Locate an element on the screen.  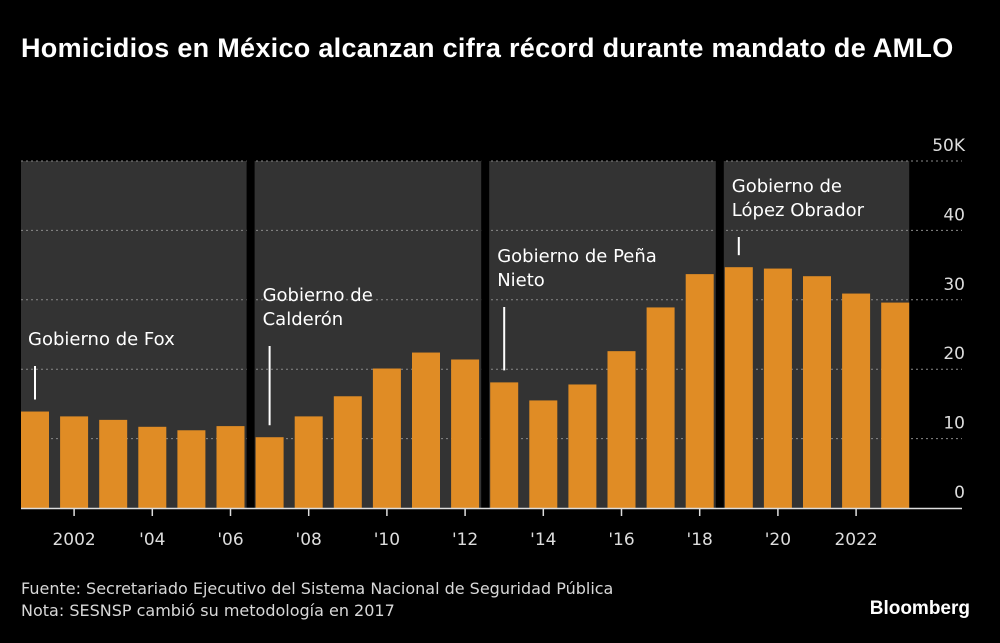
bloomberg-logo: Bloomberg is located at coordinates (919, 608).